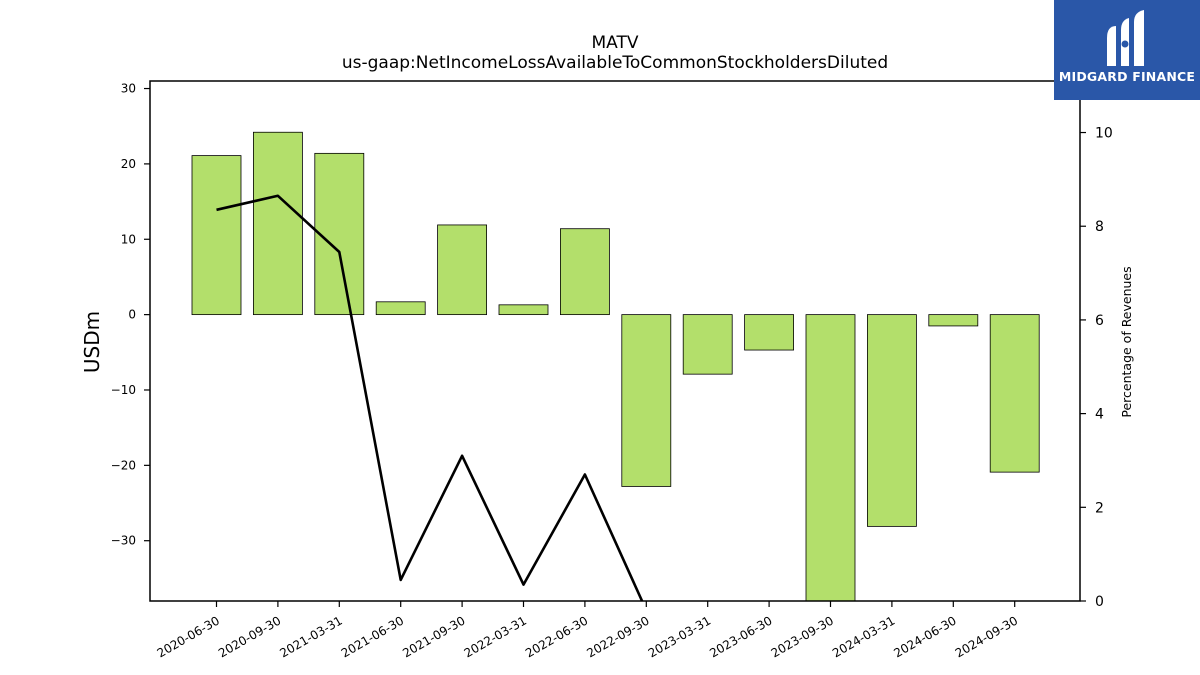 This screenshot has height=675, width=1200. I want to click on x-tick-label: 2020-06-30, so click(188, 636).